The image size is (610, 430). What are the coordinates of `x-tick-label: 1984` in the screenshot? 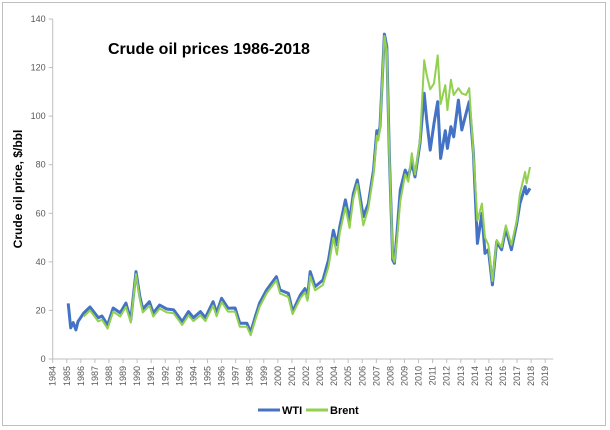 It's located at (53, 376).